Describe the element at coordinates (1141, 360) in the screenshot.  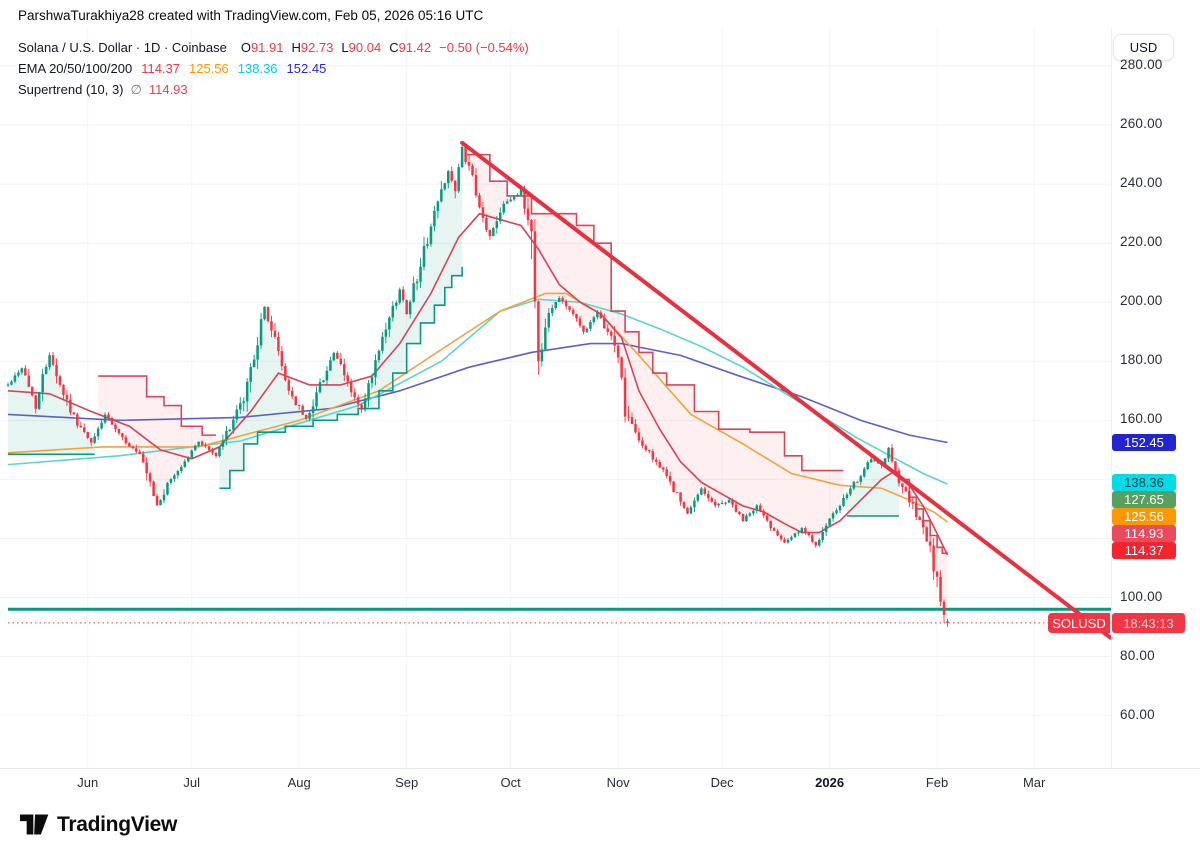
I see `price-tick-label: 180.00` at that location.